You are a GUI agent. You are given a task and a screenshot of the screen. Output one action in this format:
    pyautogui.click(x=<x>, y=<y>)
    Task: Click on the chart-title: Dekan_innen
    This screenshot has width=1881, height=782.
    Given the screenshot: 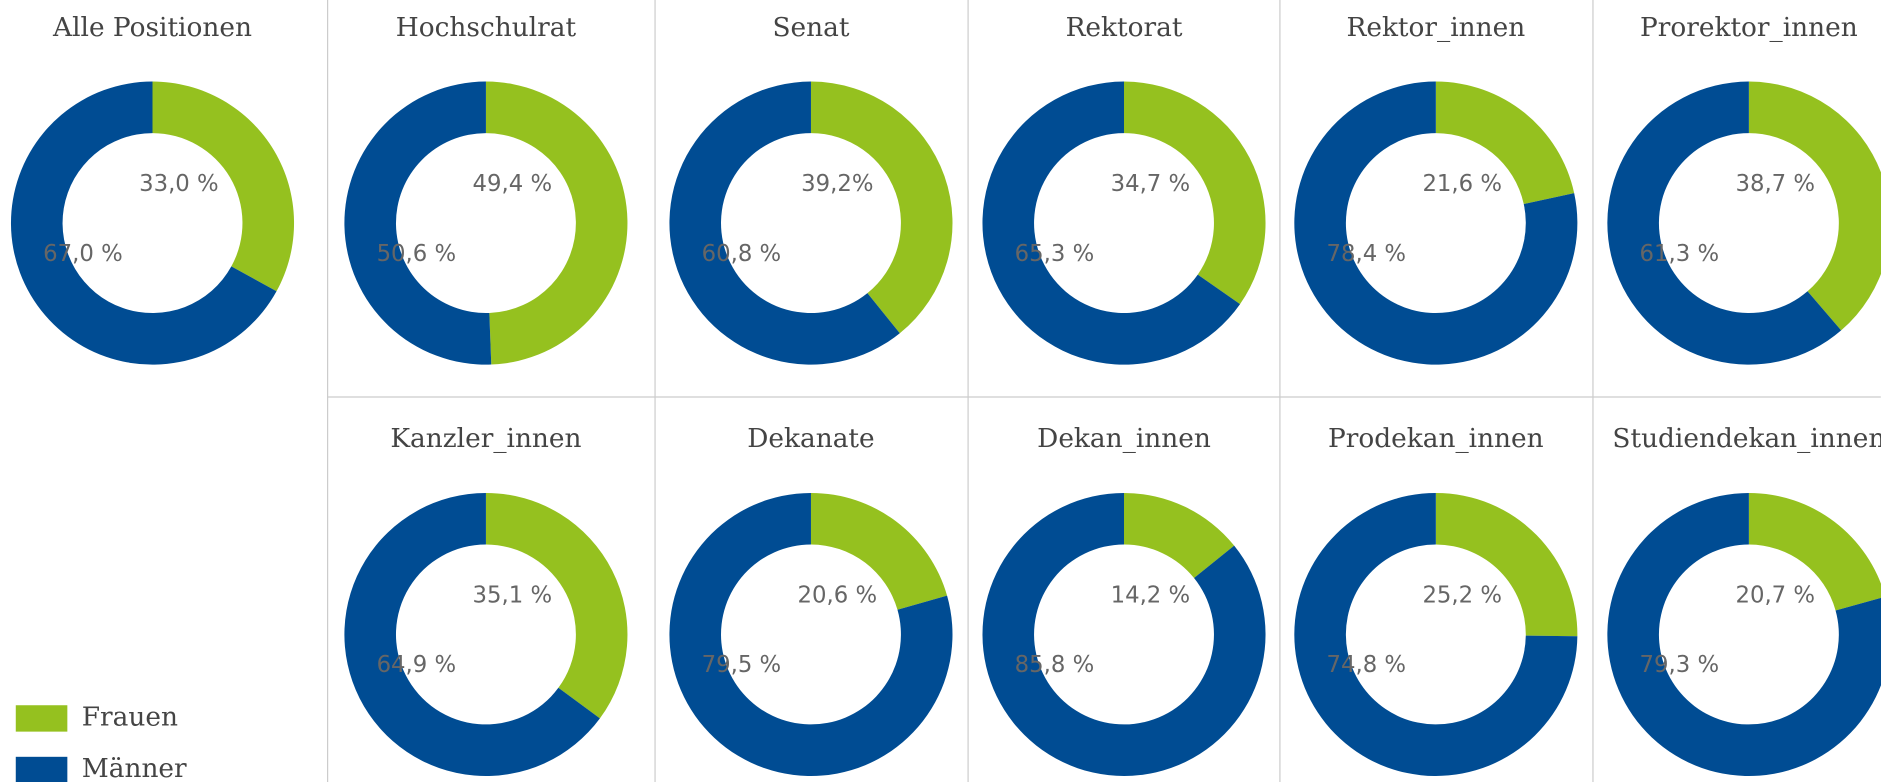 What is the action you would take?
    pyautogui.click(x=1124, y=439)
    